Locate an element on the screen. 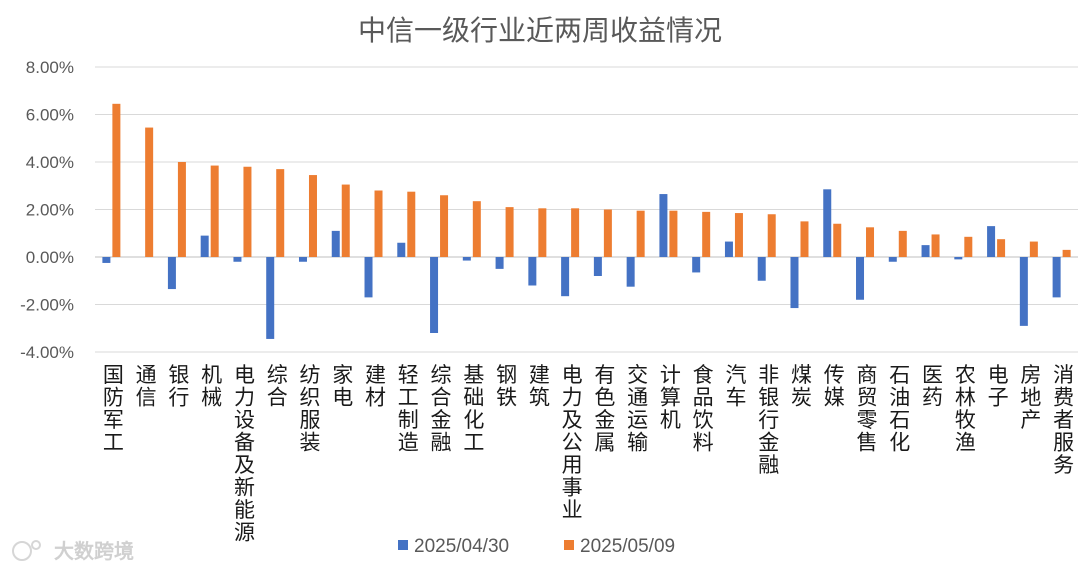 The width and height of the screenshot is (1080, 571). y-tick-label: -4.00% is located at coordinates (47, 352).